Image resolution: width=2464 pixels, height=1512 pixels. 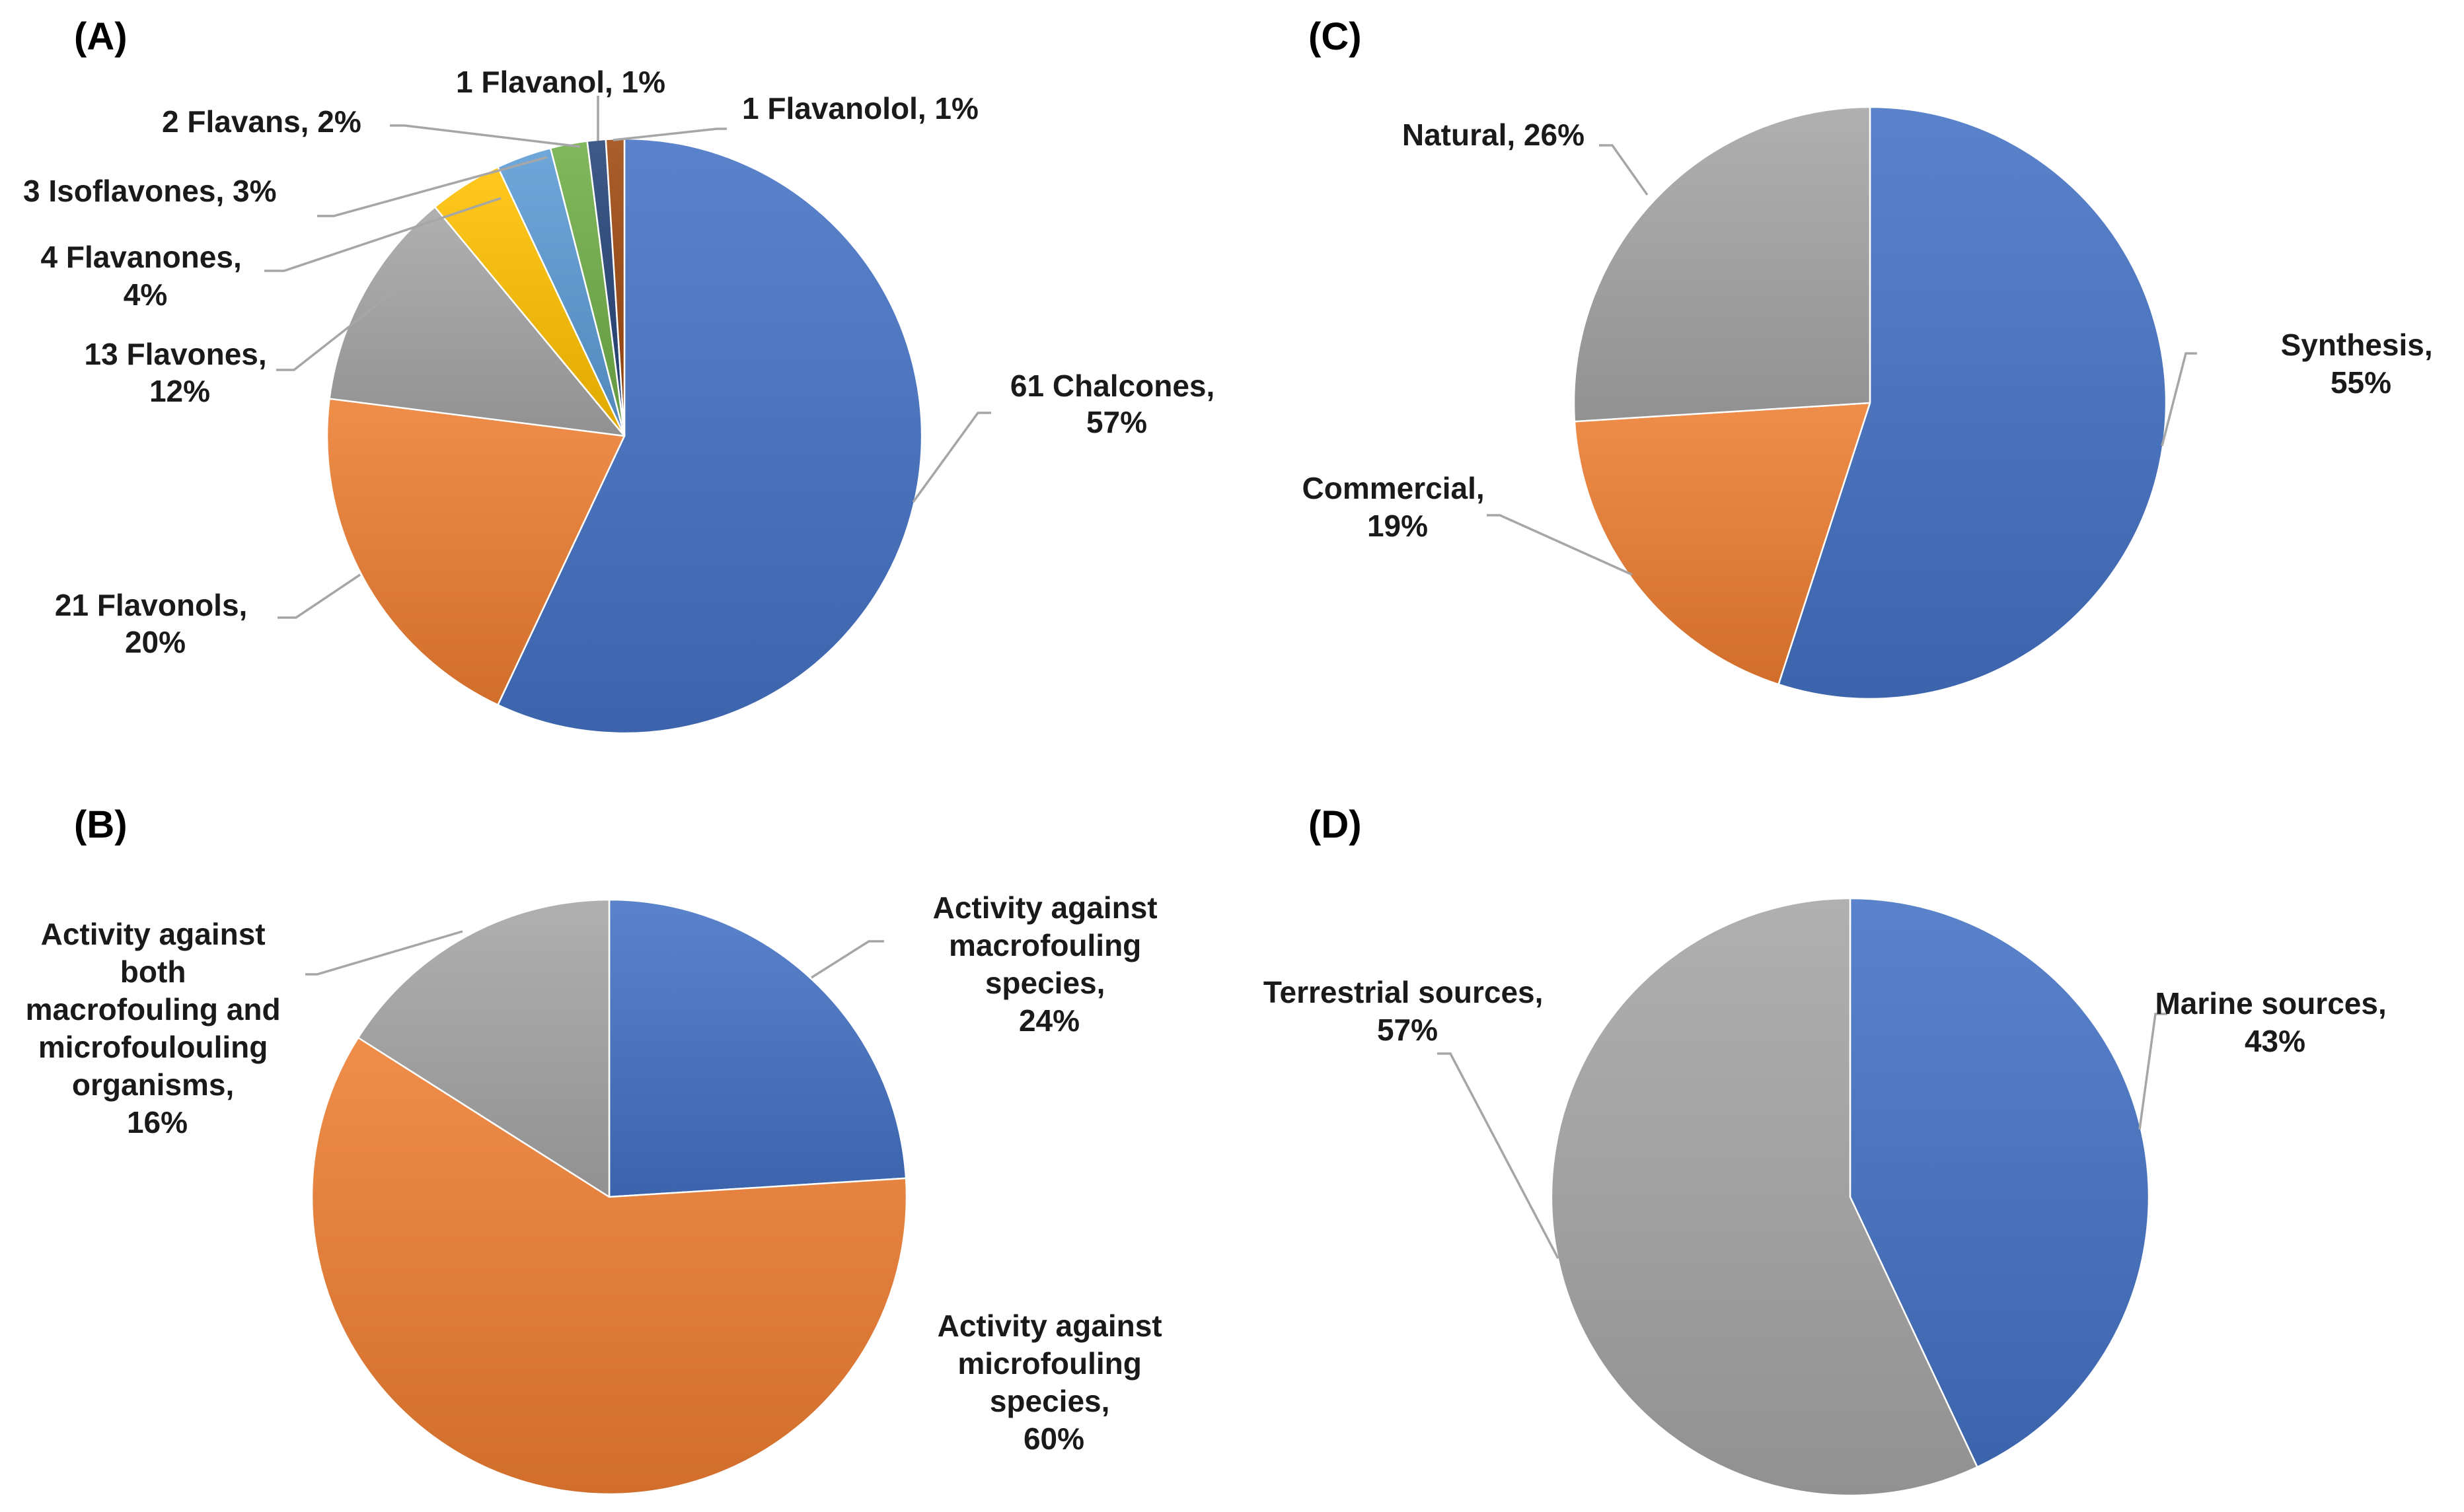 What do you see at coordinates (155, 623) in the screenshot?
I see `slice-label-flavonols: 21 Flavonols, 20%` at bounding box center [155, 623].